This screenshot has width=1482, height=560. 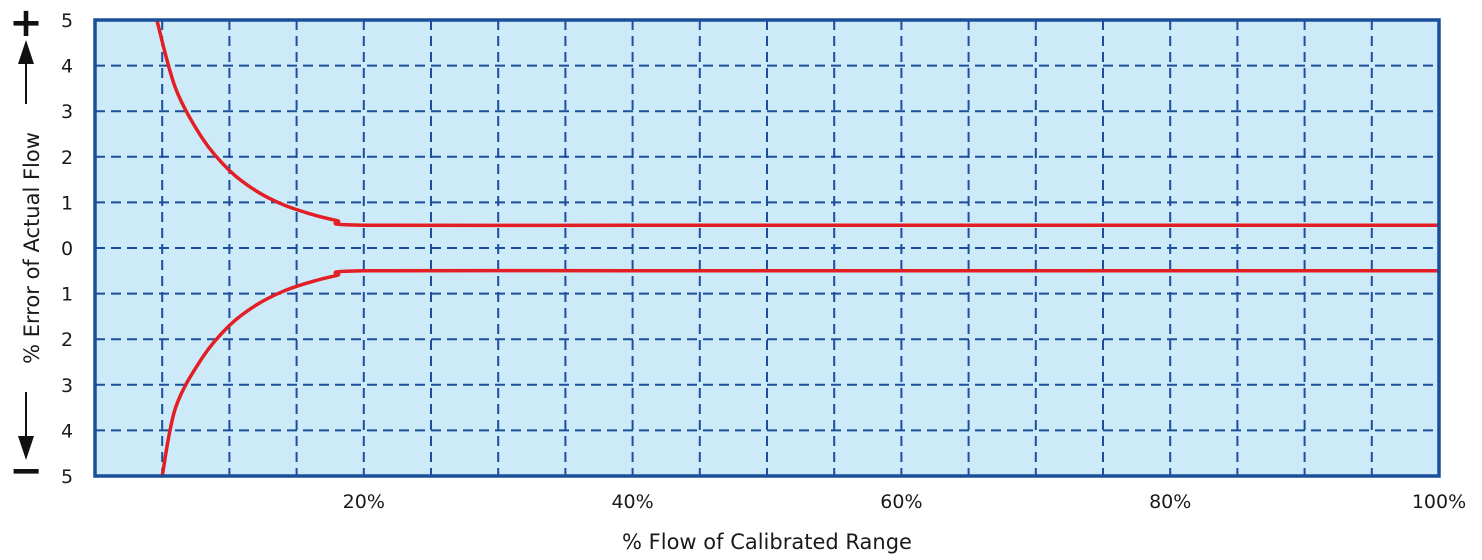 What do you see at coordinates (32, 248) in the screenshot?
I see `y-axis-title: % Error of Actual Flow` at bounding box center [32, 248].